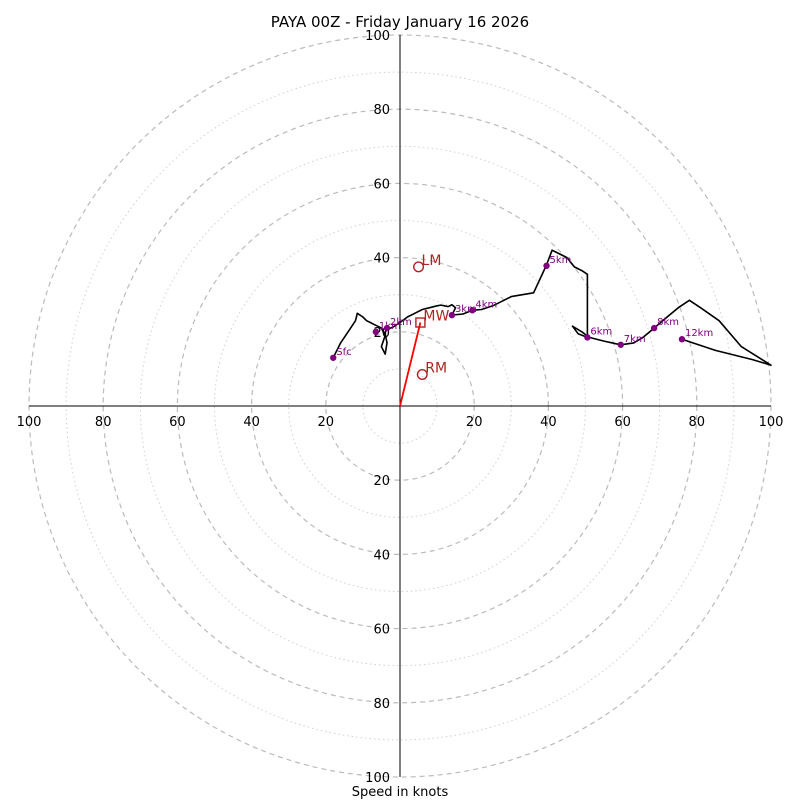  I want to click on x-tick-label-right: 40, so click(548, 422).